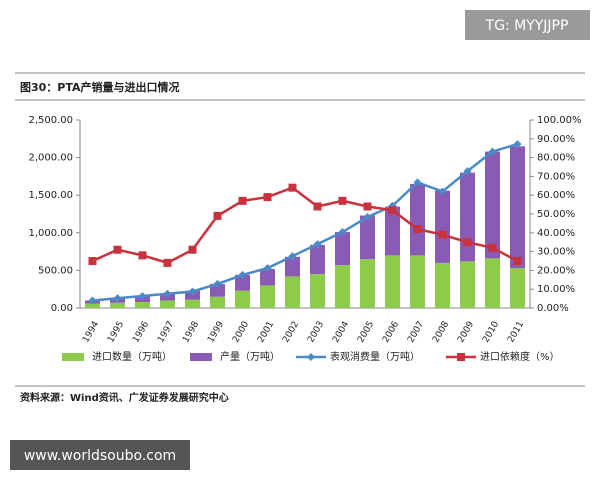  I want to click on x-tick-label: 1994, so click(91, 332).